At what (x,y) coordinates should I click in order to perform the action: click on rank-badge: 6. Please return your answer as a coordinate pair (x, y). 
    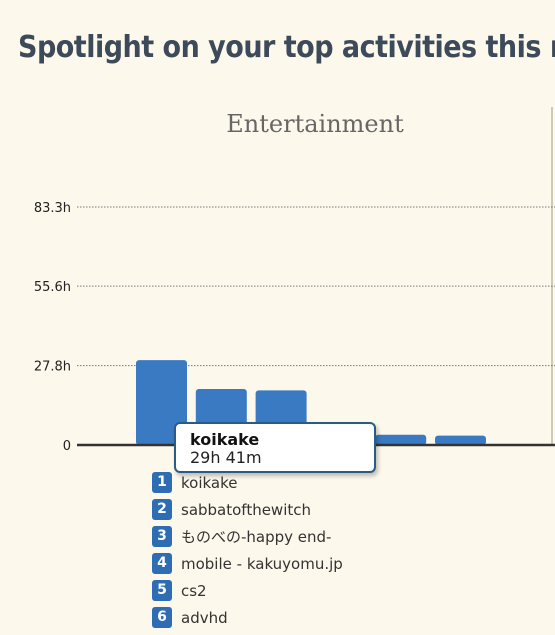
    Looking at the image, I should click on (162, 617).